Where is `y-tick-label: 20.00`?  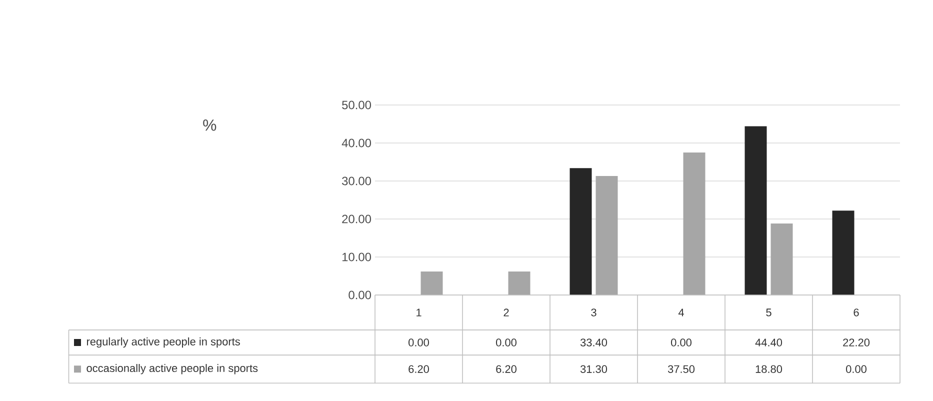
y-tick-label: 20.00 is located at coordinates (357, 219).